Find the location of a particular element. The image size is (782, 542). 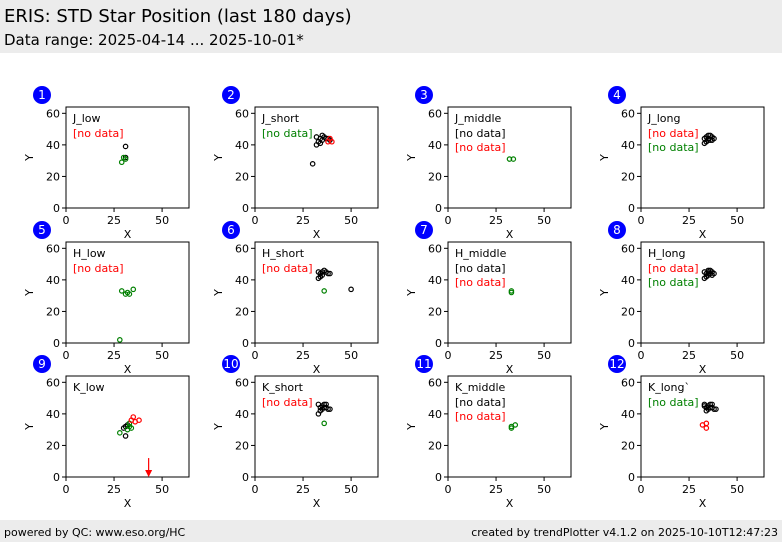

panel-number-label: 9 is located at coordinates (42, 364).